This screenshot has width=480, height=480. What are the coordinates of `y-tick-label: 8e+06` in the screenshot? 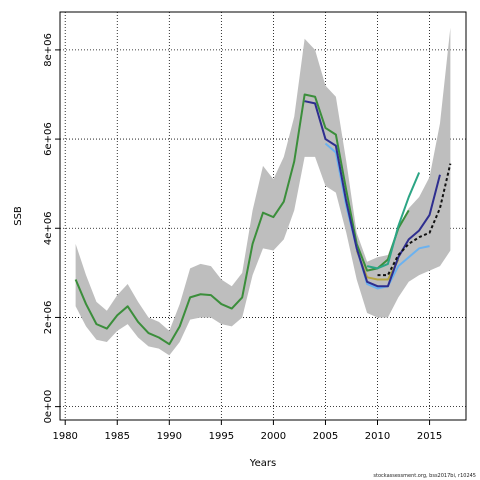 It's located at (48, 50).